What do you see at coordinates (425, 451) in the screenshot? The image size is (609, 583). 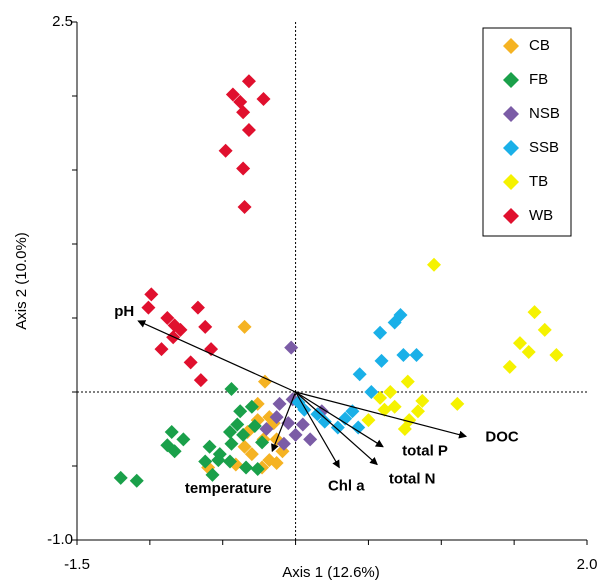 I see `vector-label: total P` at bounding box center [425, 451].